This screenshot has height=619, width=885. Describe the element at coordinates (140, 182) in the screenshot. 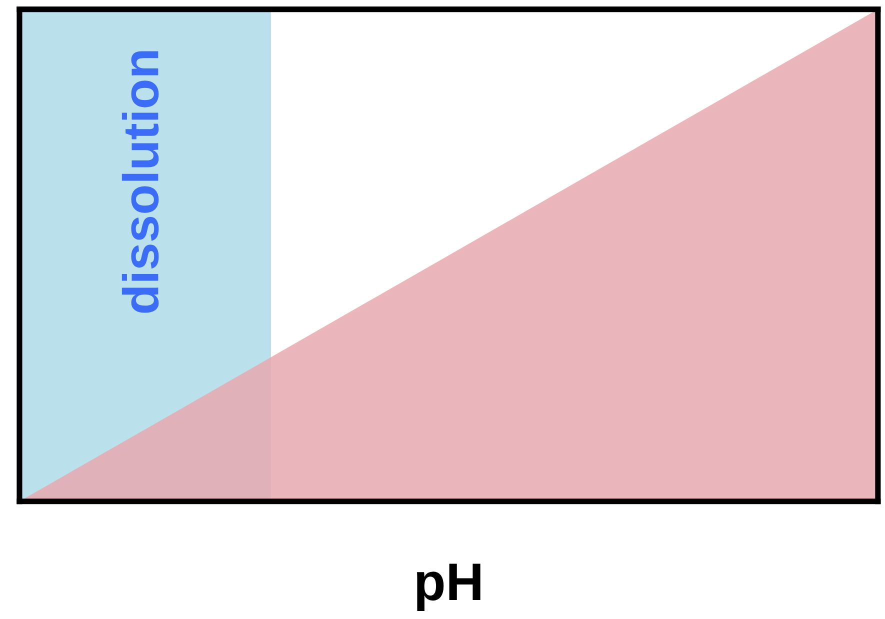

I see `annotation: dissolution` at that location.